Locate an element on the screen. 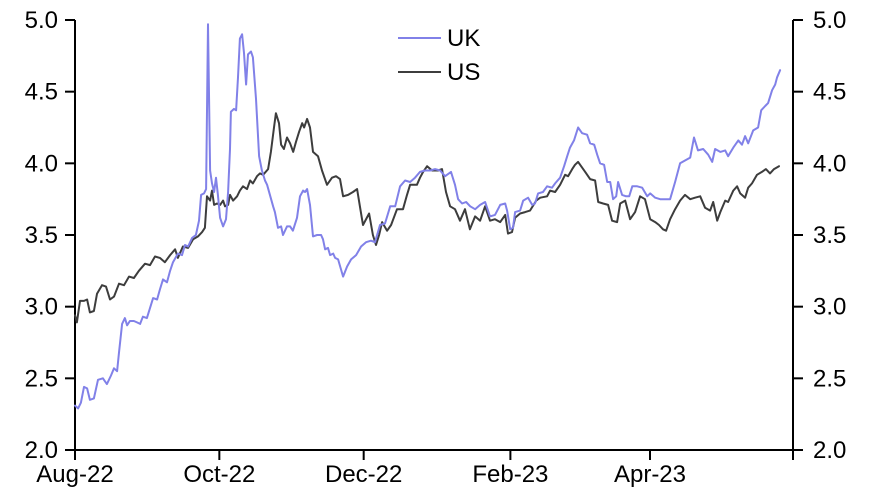 The height and width of the screenshot is (497, 885). x-tick-label: Feb-23 is located at coordinates (510, 474).